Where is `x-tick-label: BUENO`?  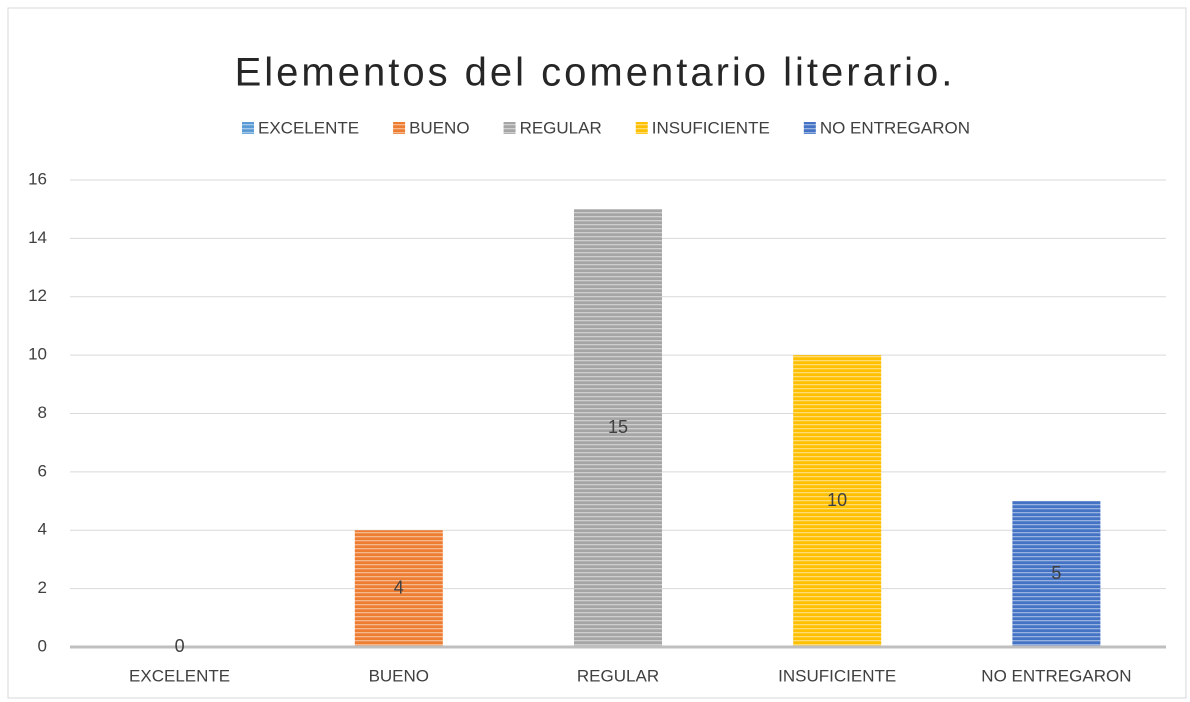 x-tick-label: BUENO is located at coordinates (399, 675).